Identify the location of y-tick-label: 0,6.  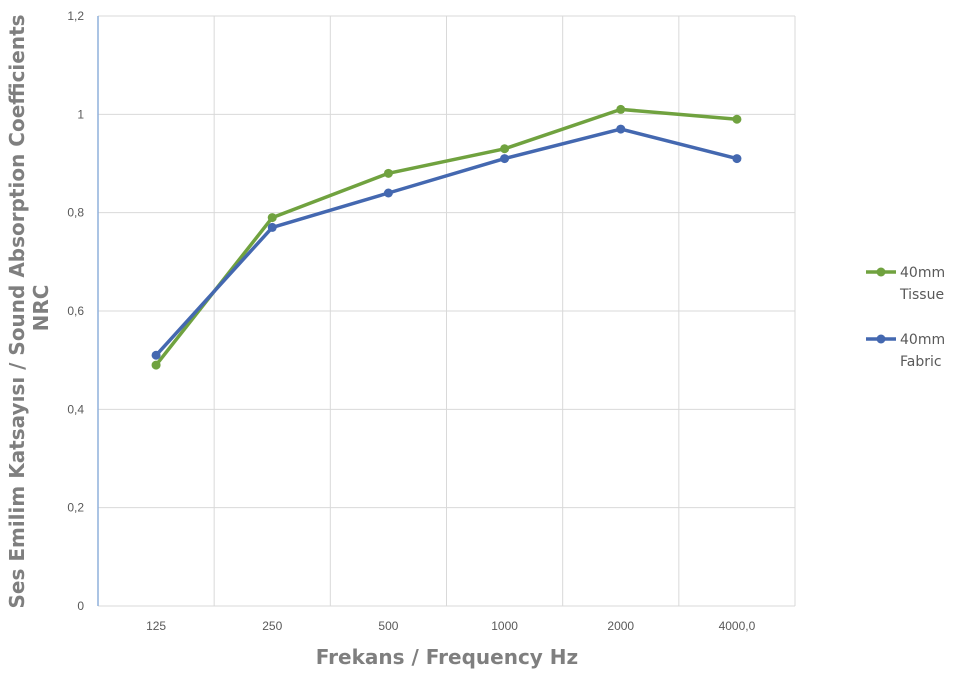
(75, 311).